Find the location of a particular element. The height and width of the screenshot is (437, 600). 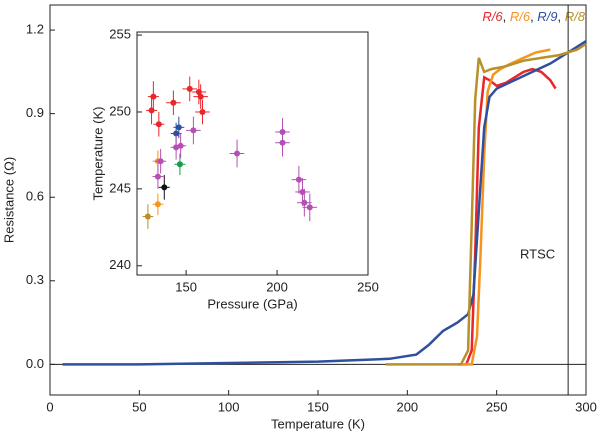

legend-entry: R/8 is located at coordinates (575, 16).